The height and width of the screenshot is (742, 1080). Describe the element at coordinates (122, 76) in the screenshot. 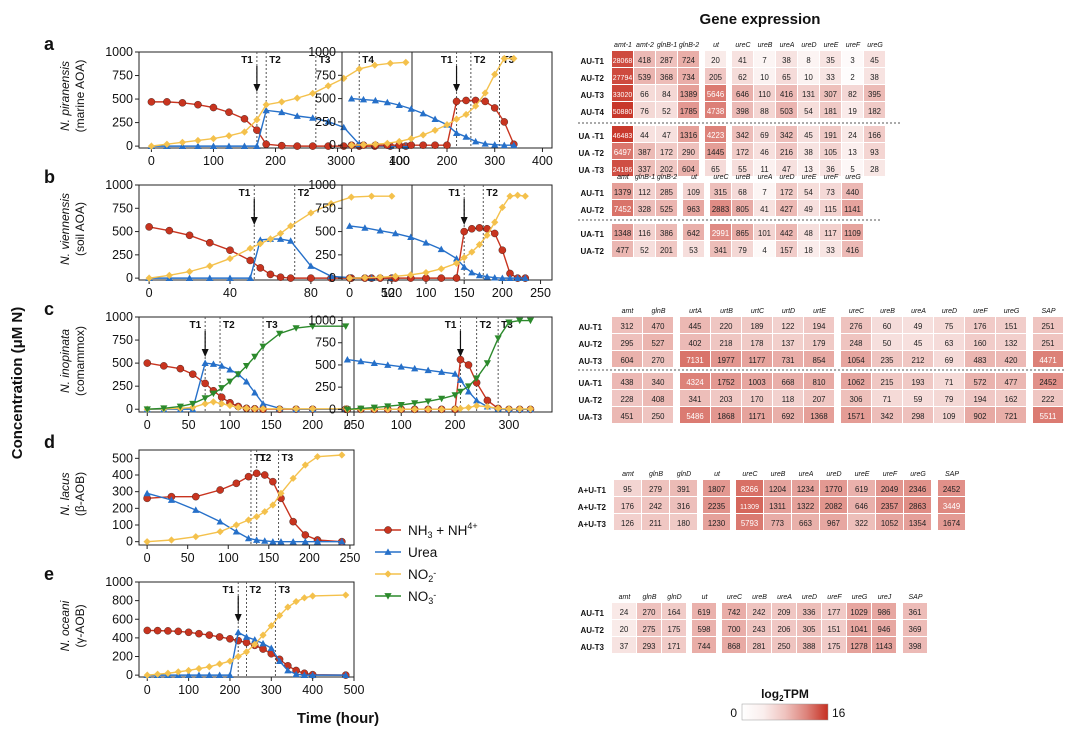

I see `y-tick-label: 750` at that location.